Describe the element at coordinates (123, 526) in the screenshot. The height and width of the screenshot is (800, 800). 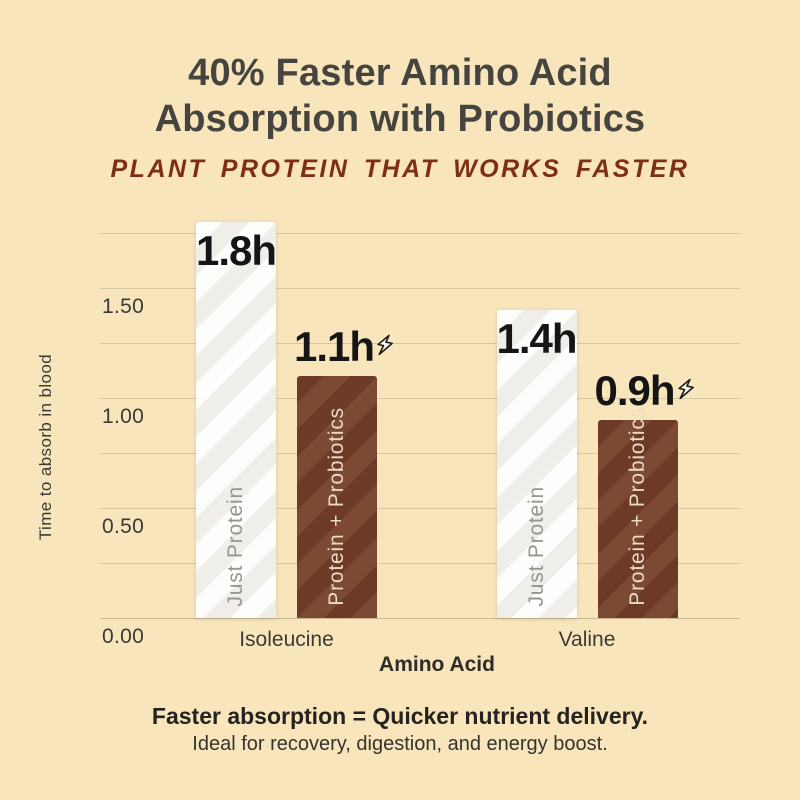
I see `y-tick-label: 0.50` at that location.